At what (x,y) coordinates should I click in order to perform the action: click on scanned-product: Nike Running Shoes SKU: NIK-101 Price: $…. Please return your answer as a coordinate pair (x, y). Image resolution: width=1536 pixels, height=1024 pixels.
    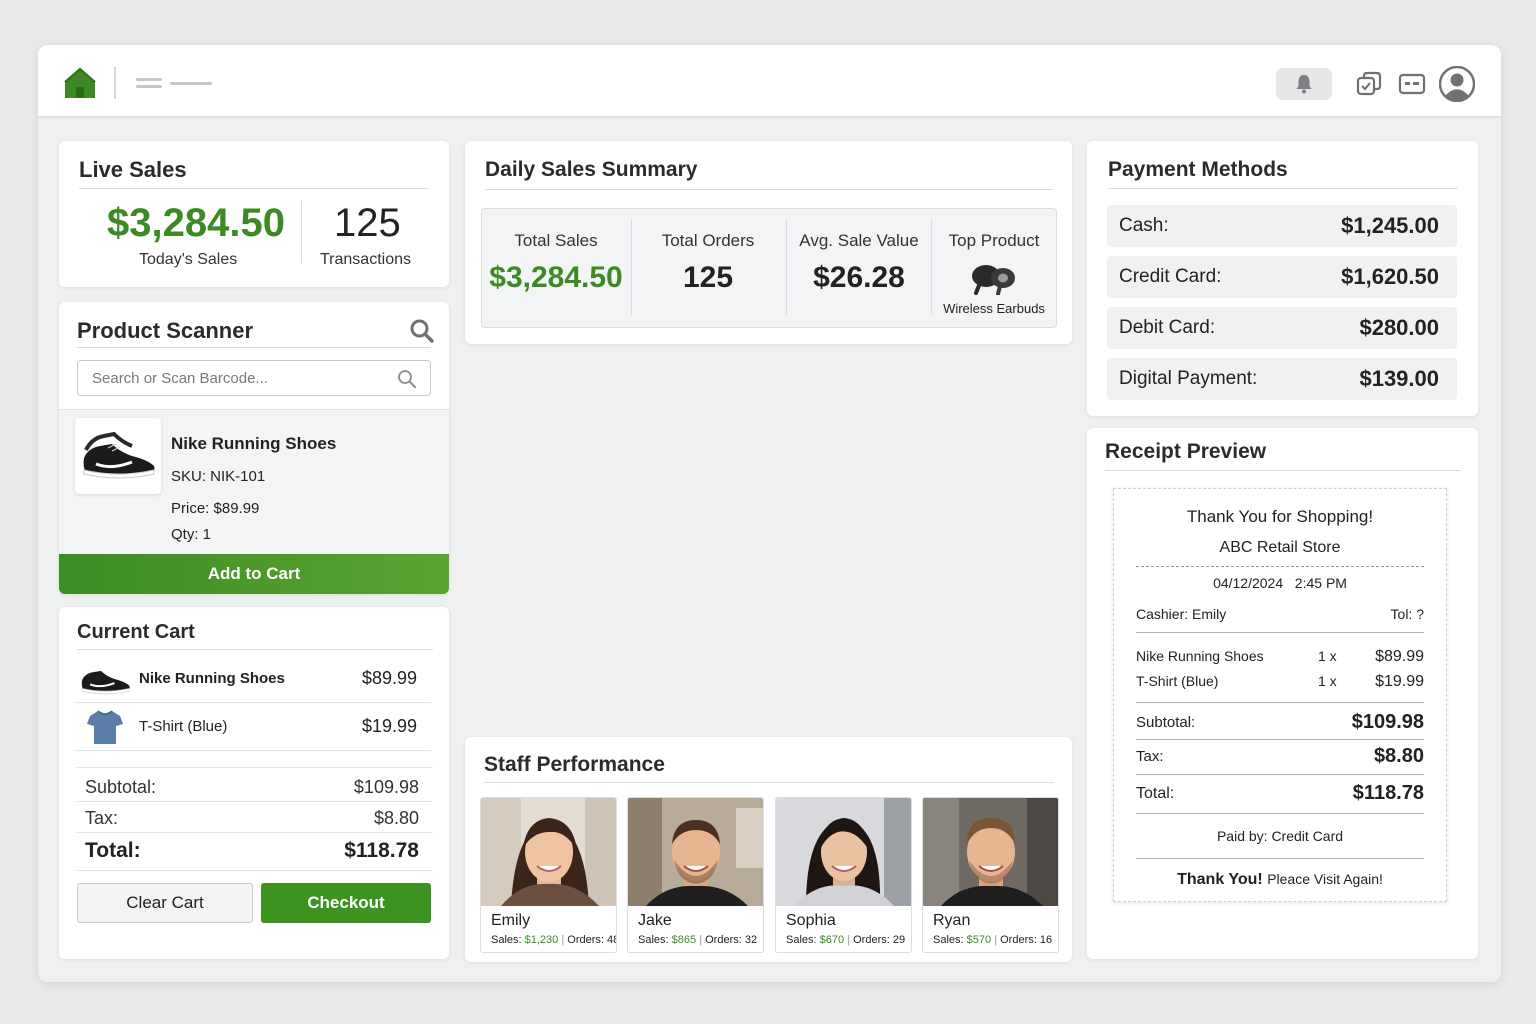
    Looking at the image, I should click on (254, 481).